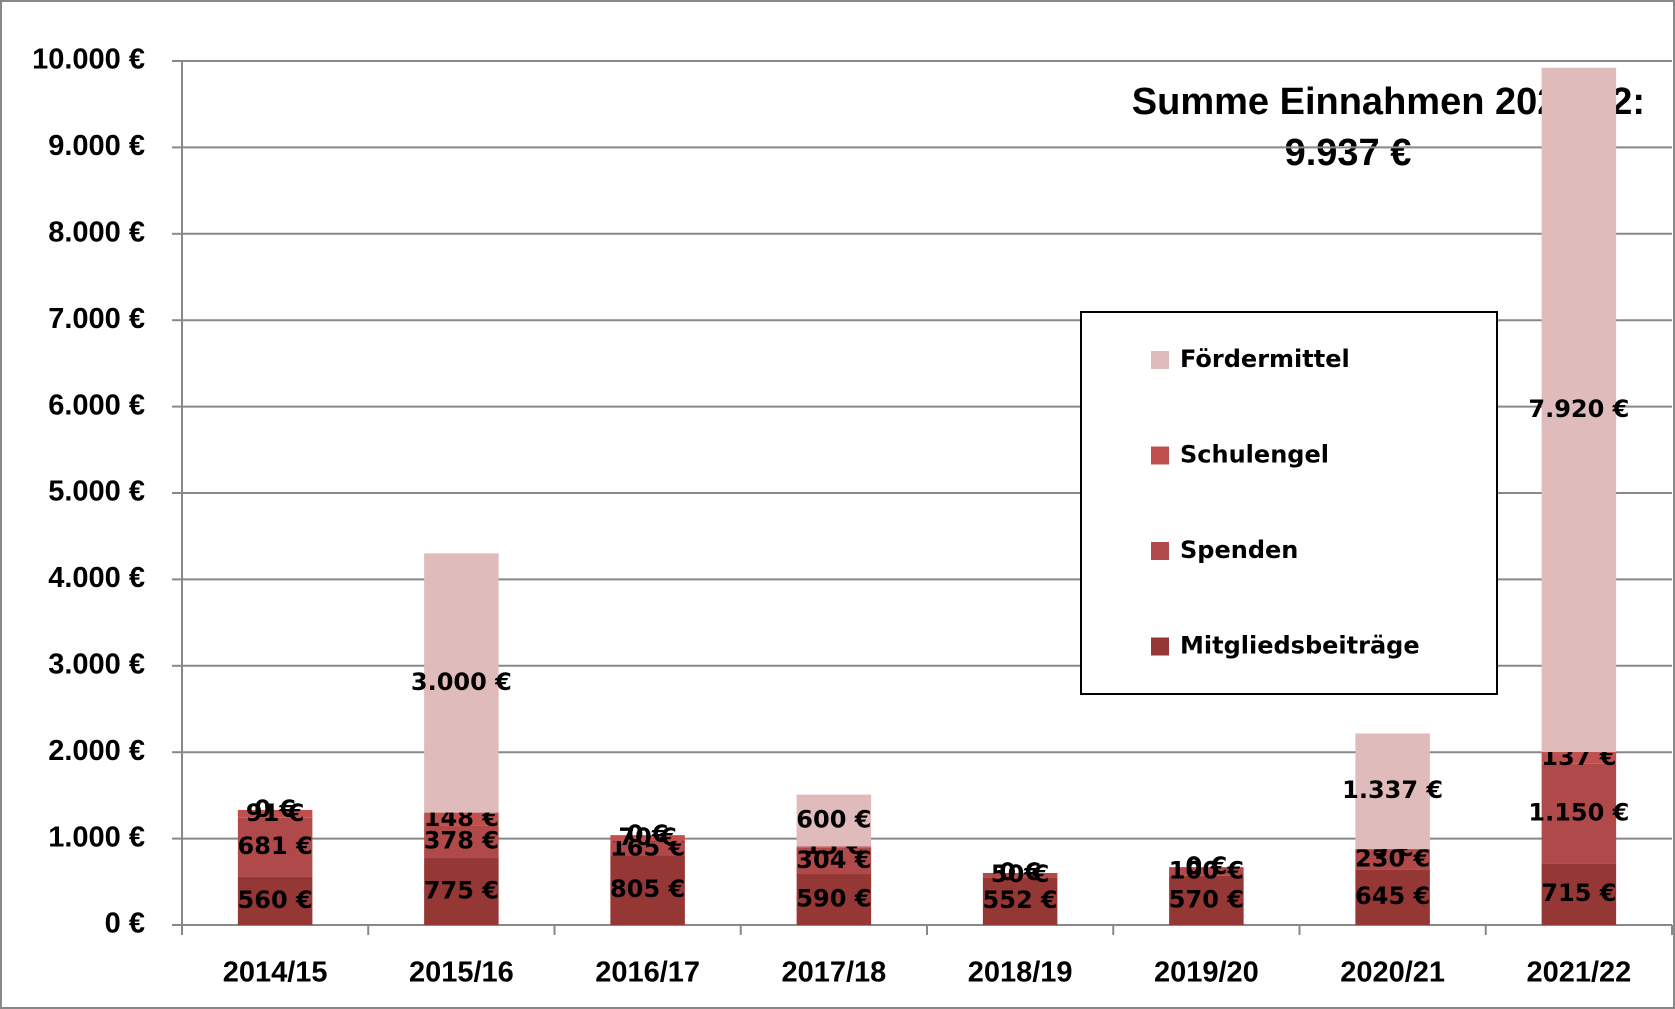  I want to click on x-tick-label: 2021/22, so click(1578, 973).